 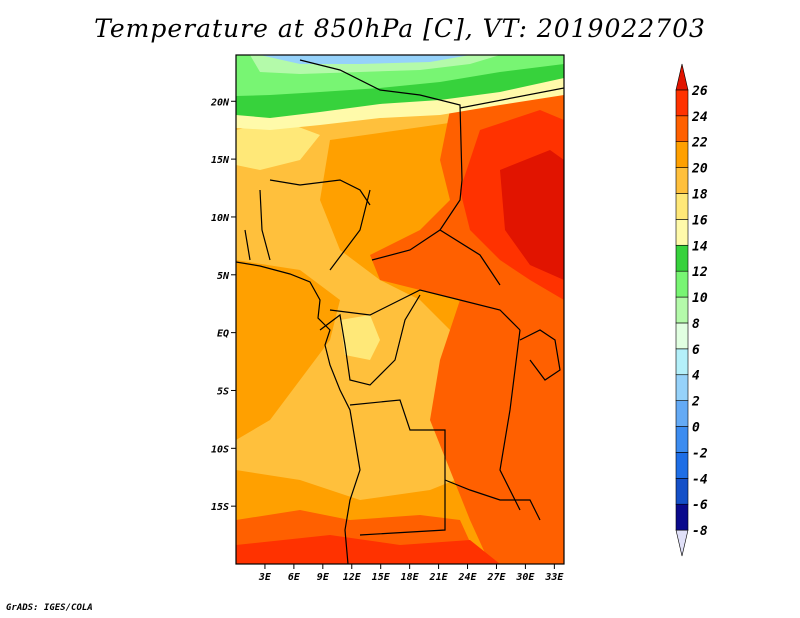 I want to click on colorbar-label: 10, so click(x=700, y=298).